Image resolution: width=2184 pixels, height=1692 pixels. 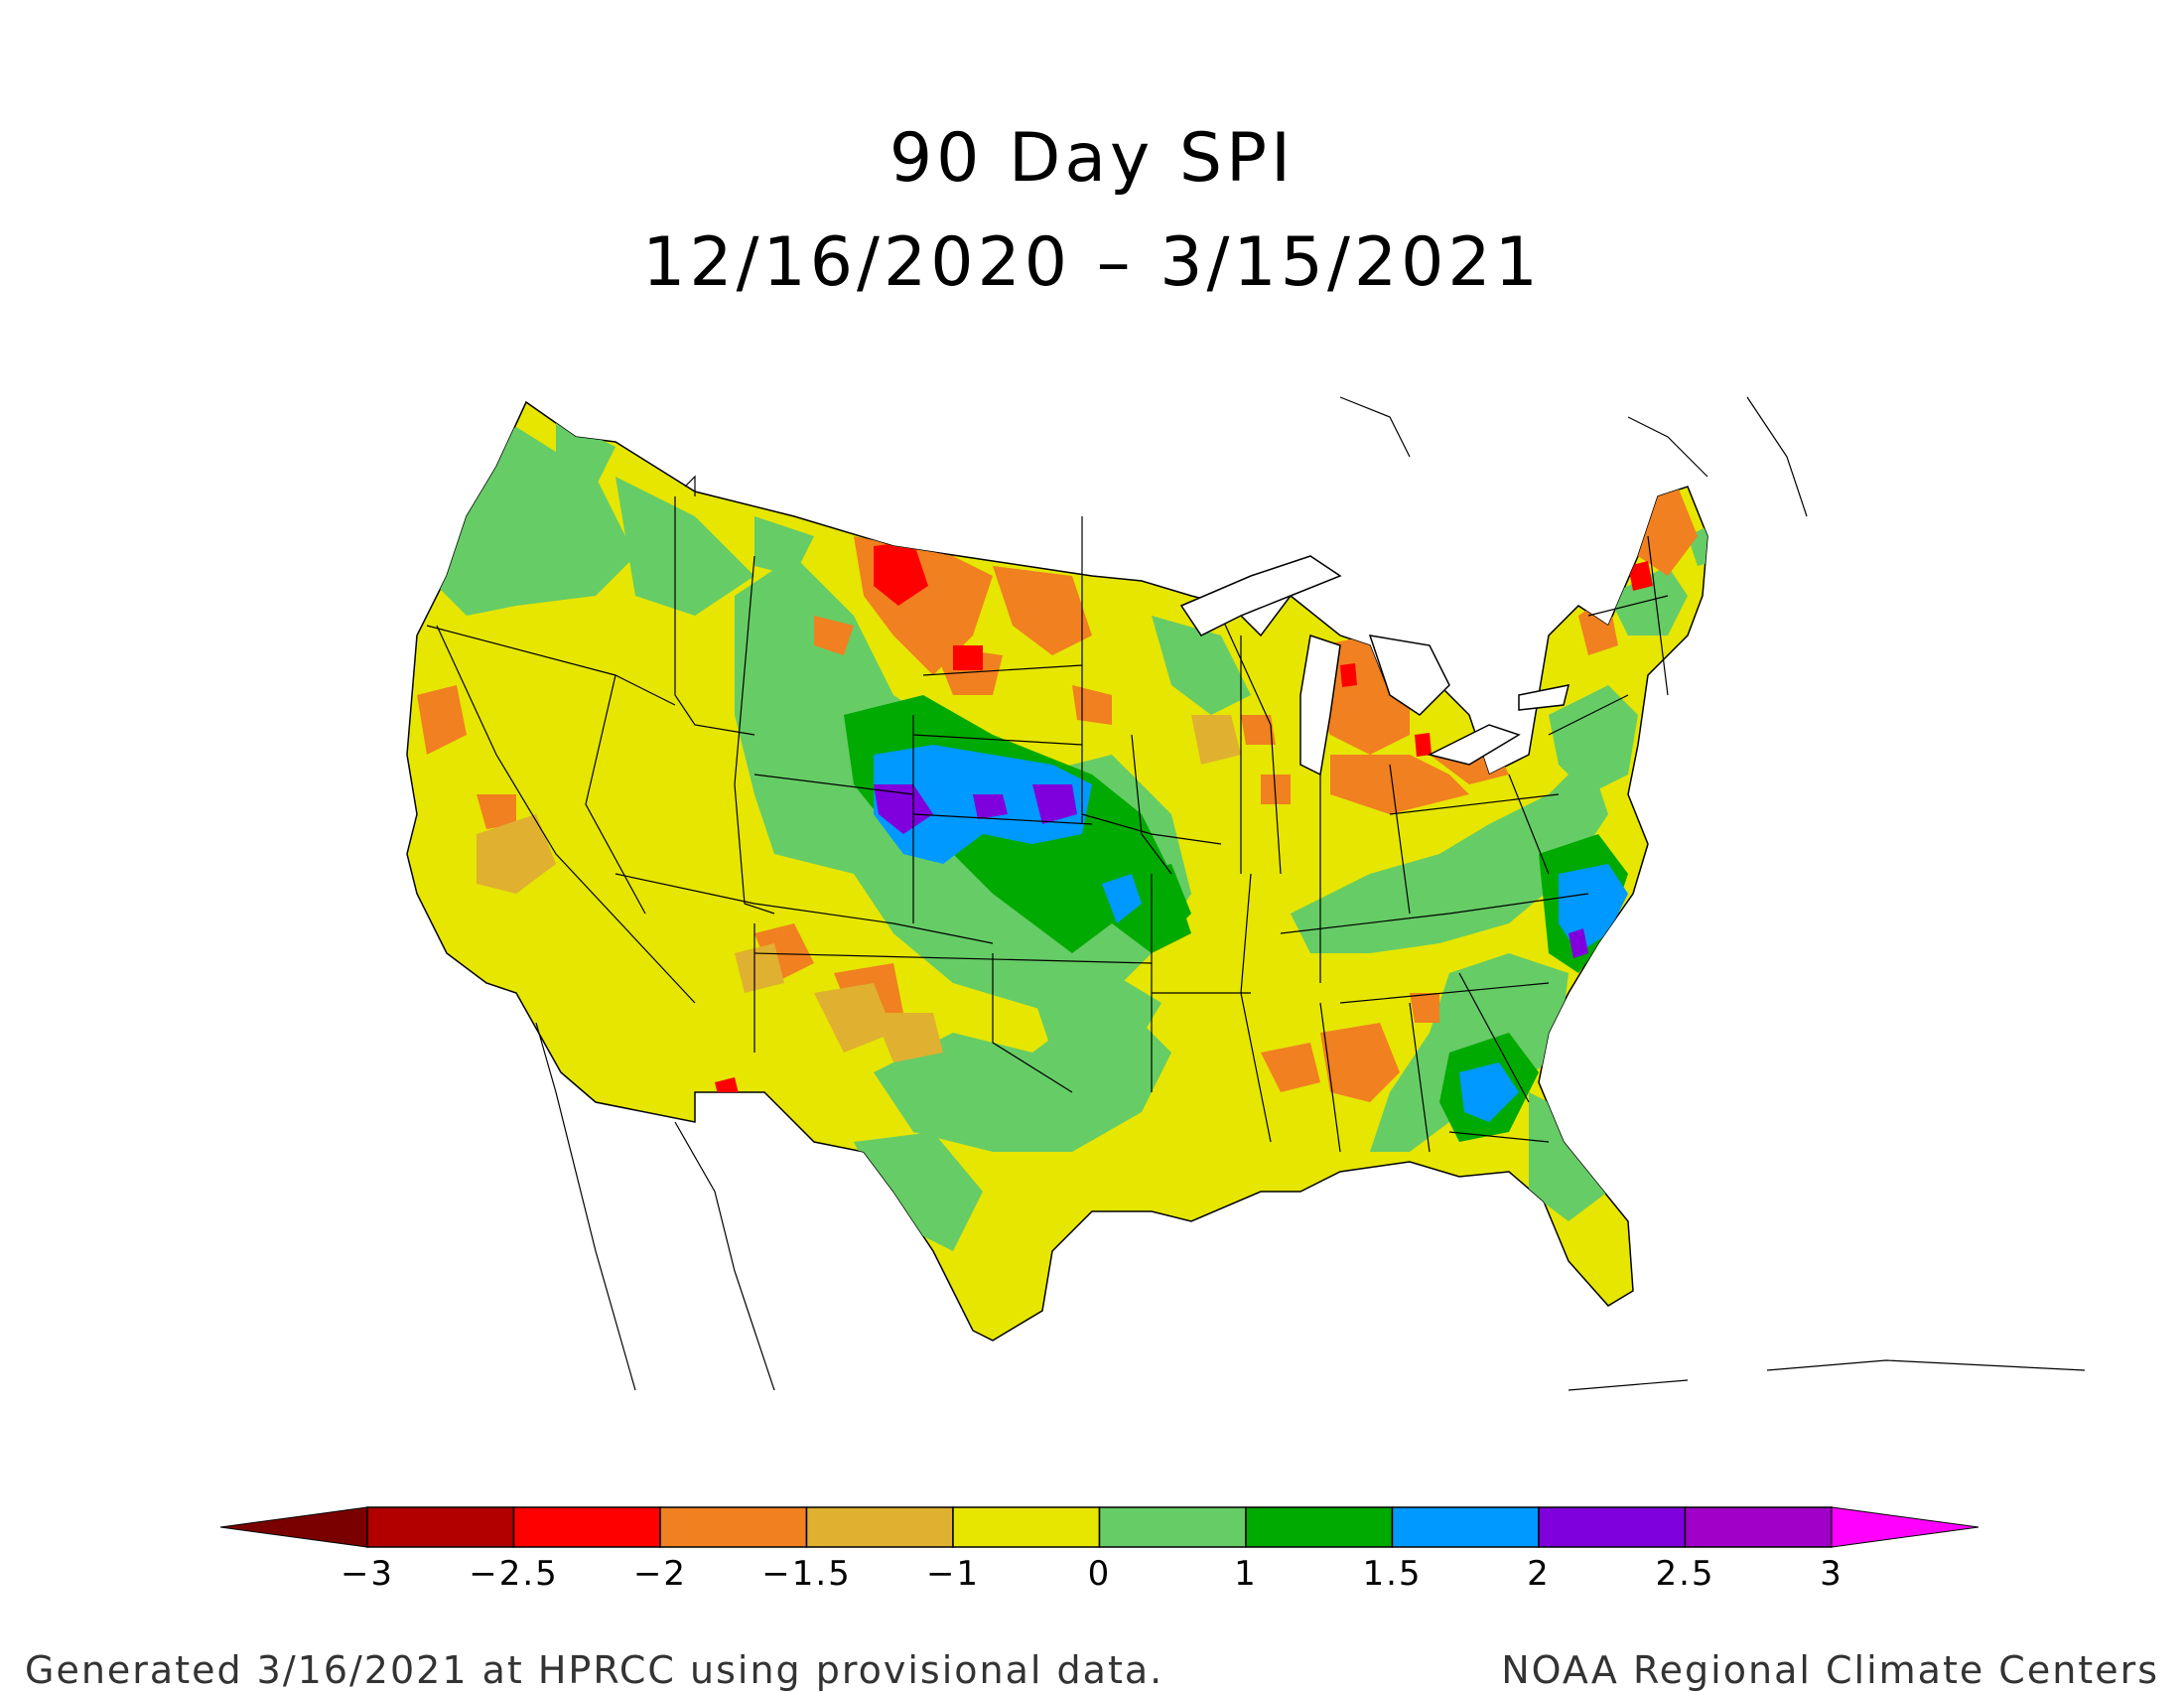 I want to click on lake-superior, so click(x=1260, y=595).